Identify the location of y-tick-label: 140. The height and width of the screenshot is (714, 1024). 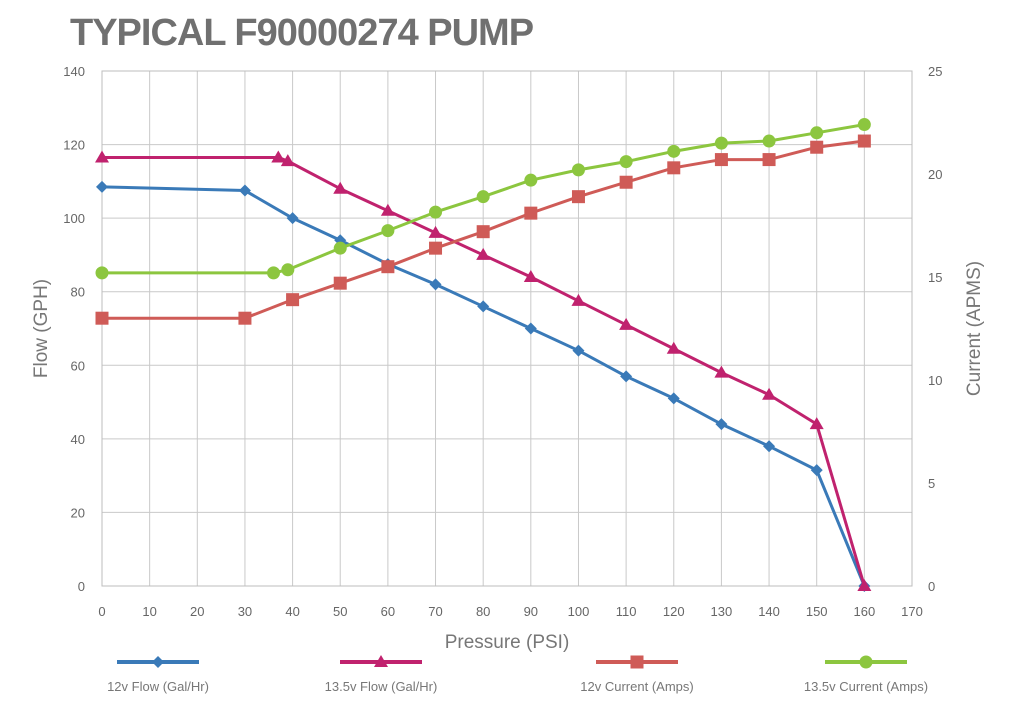
(74, 71).